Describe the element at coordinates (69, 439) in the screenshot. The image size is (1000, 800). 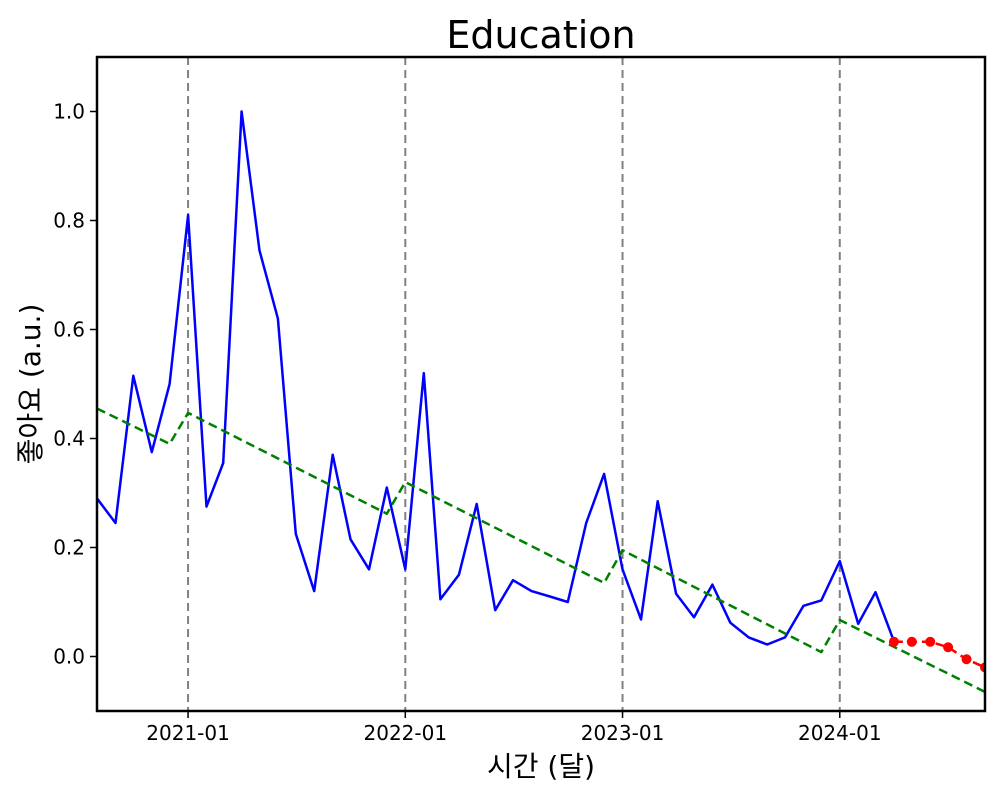
I see `y-tick-label: 0.4` at that location.